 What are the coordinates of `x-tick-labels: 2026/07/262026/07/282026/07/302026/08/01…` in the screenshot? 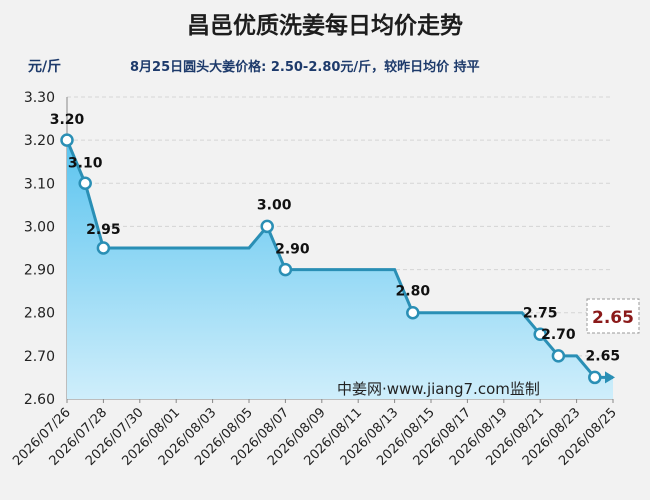 It's located at (315, 434).